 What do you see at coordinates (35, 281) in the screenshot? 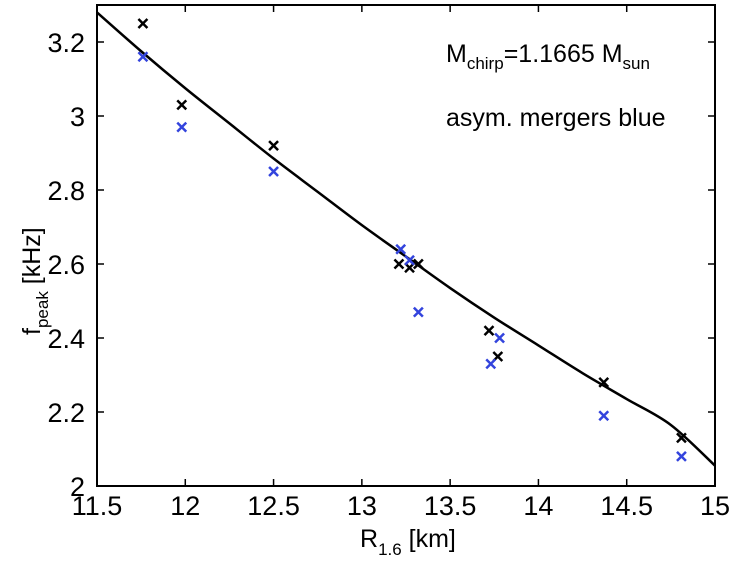
I see `y-axis-label: fpeak [kHz]` at bounding box center [35, 281].